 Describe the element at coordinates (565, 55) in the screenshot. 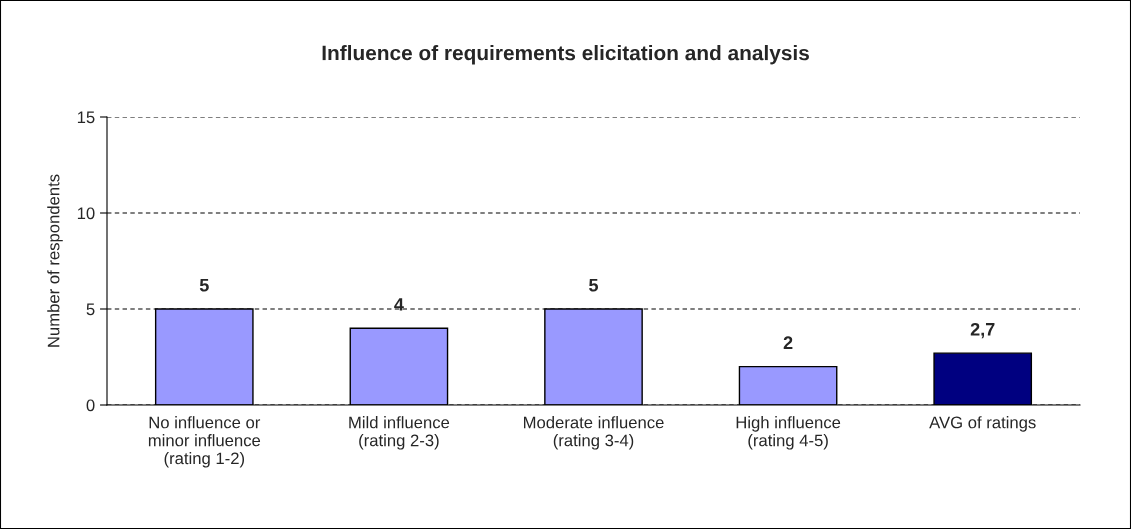

I see `chart-title: Influence of requirements elicitation and analysis` at that location.